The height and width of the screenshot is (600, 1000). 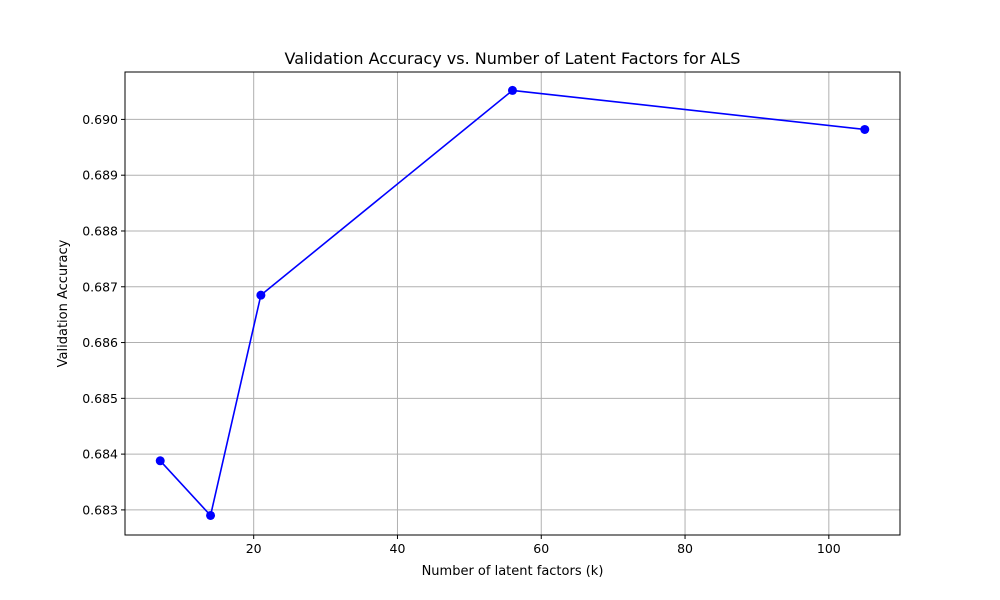 What do you see at coordinates (63, 303) in the screenshot?
I see `y-axis-label: Validation Accuracy` at bounding box center [63, 303].